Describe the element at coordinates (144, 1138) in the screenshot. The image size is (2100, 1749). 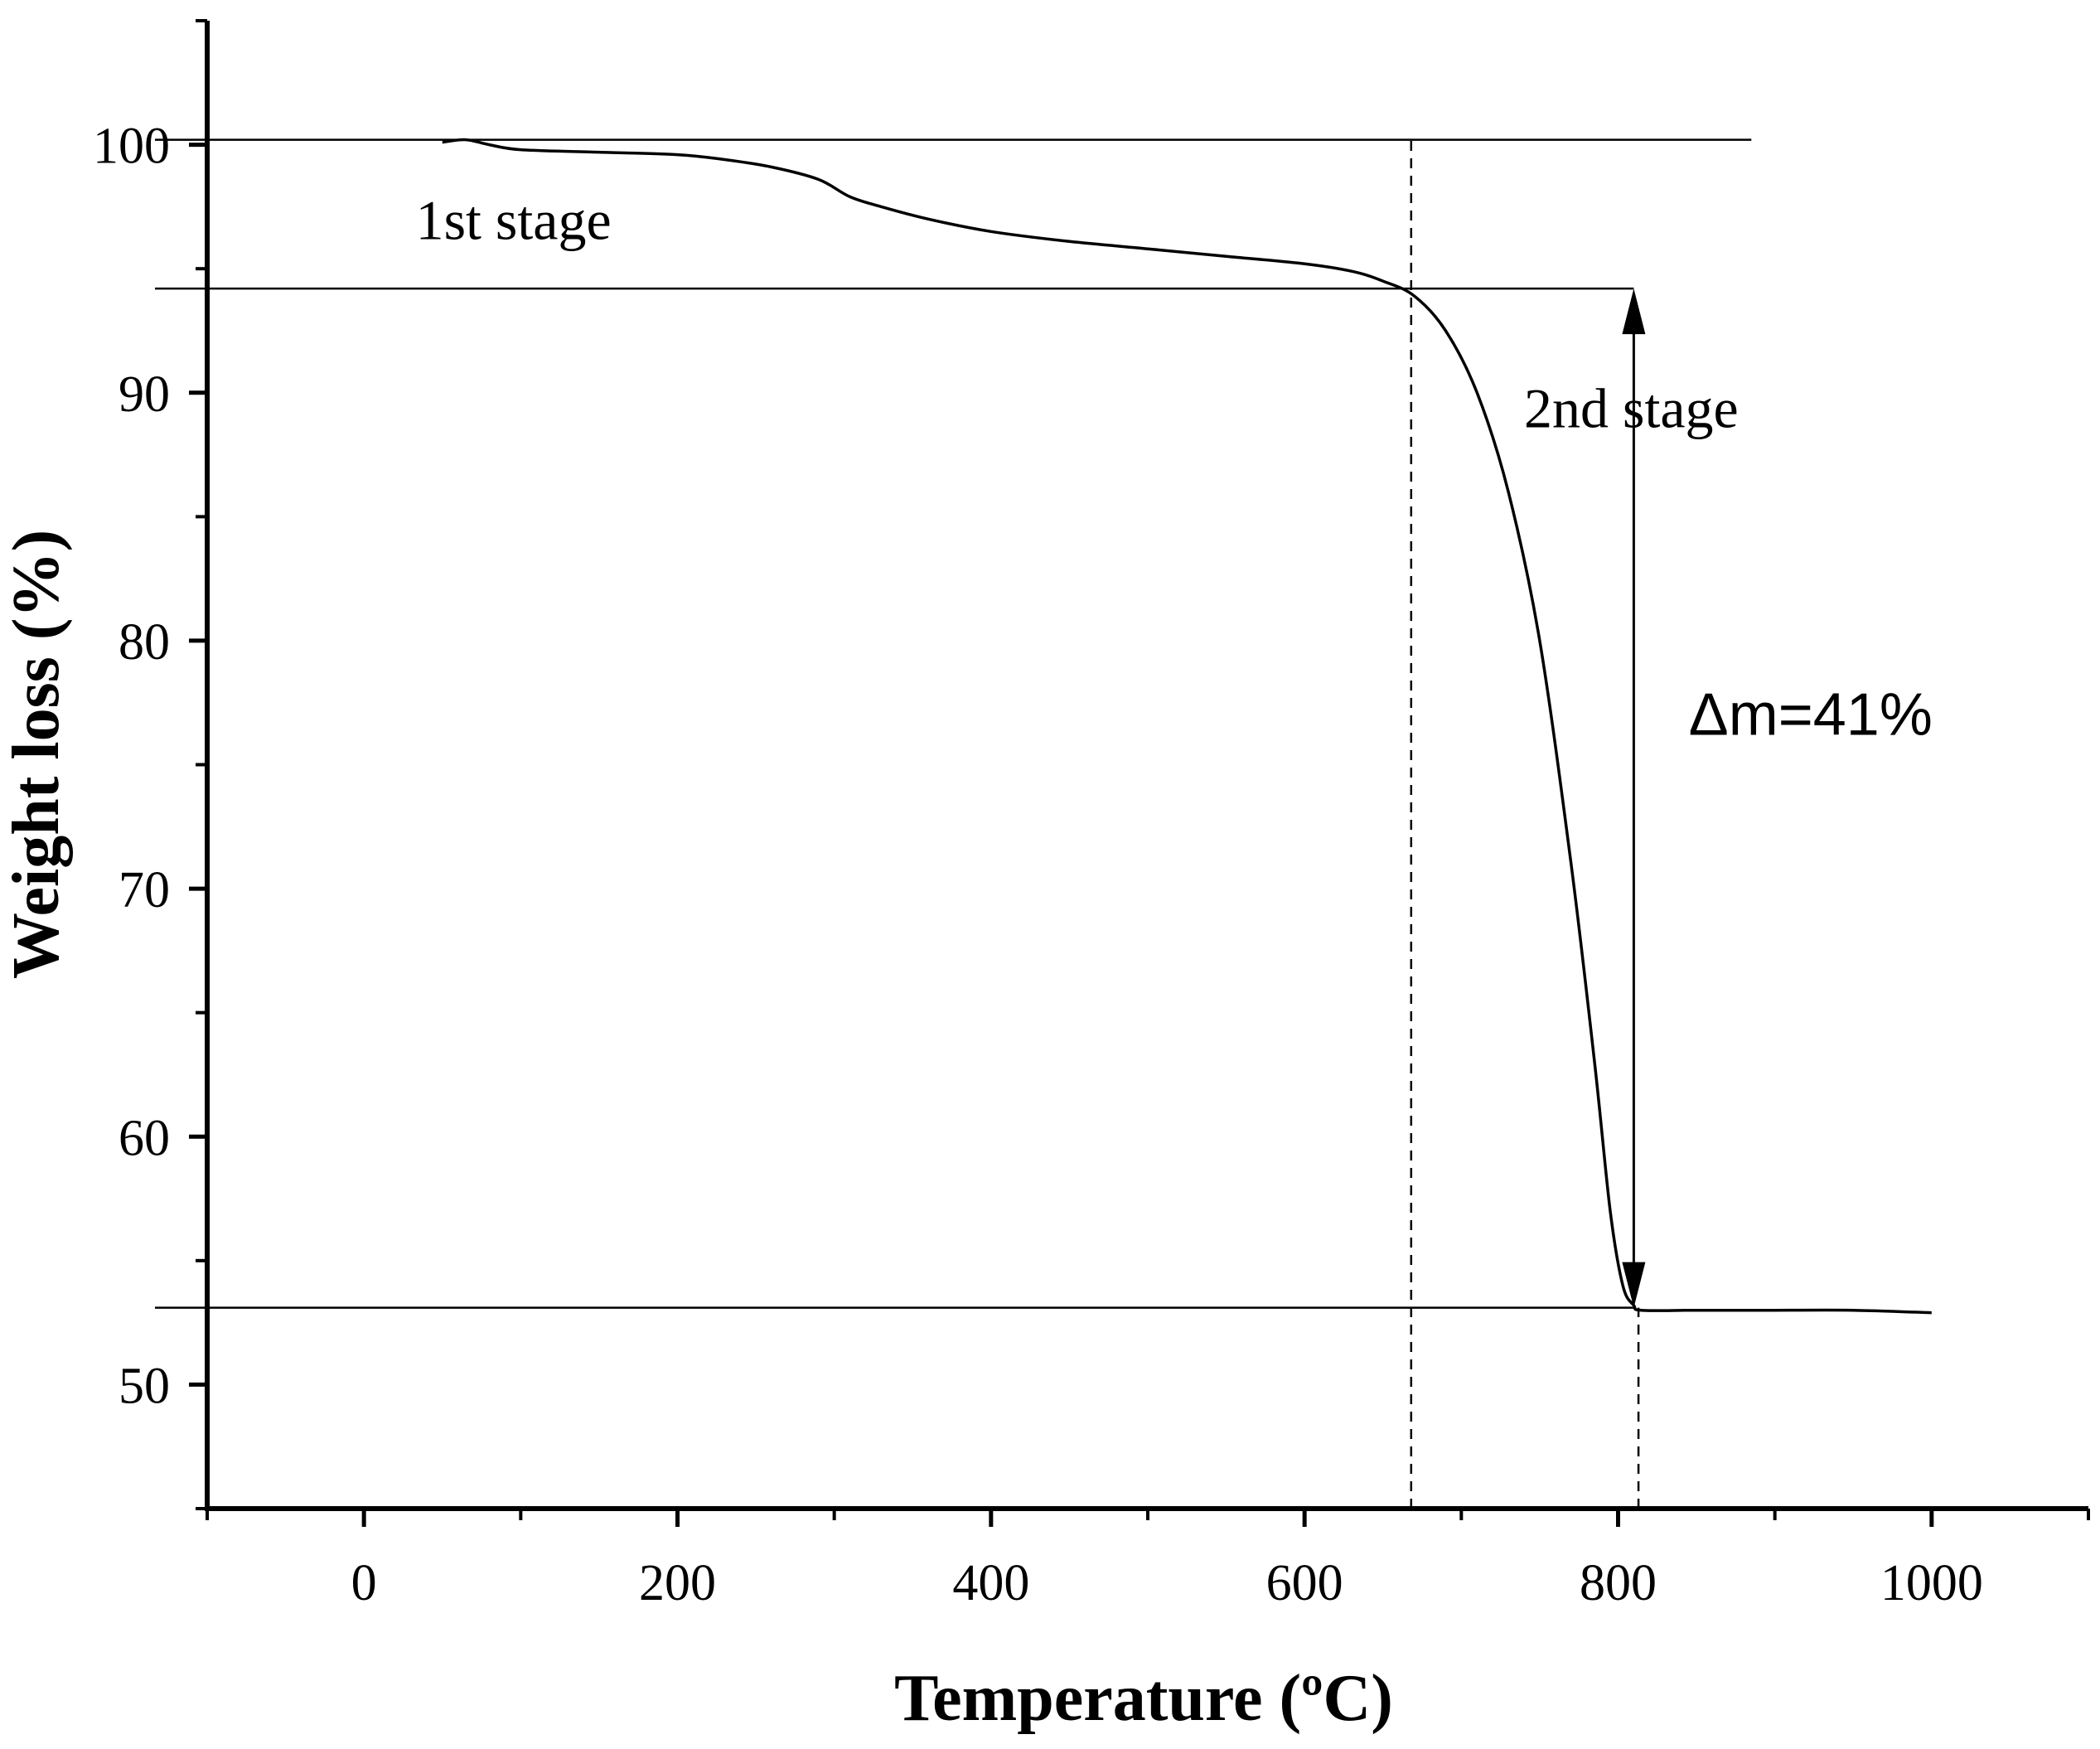
I see `y-tick-label: 60` at that location.